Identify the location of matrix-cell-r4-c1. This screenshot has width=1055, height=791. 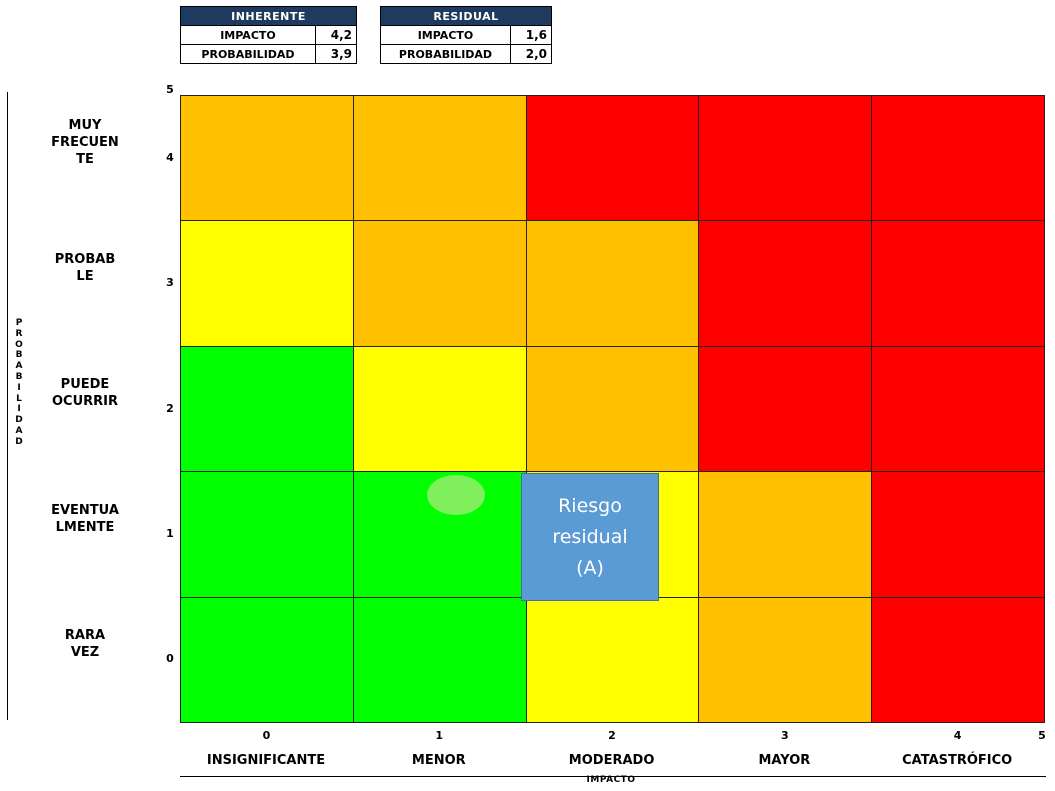
(439, 659).